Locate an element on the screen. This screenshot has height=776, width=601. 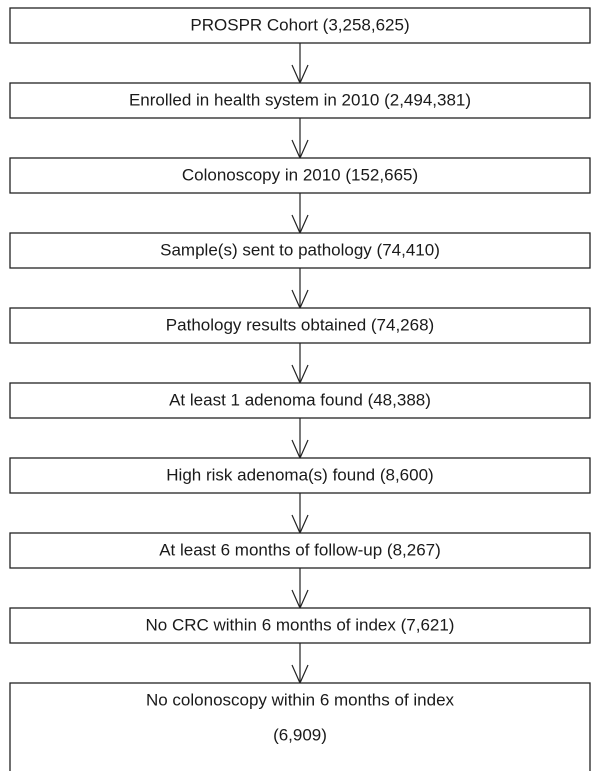
box-label: At least 1 adenoma found (48,388) is located at coordinates (300, 399).